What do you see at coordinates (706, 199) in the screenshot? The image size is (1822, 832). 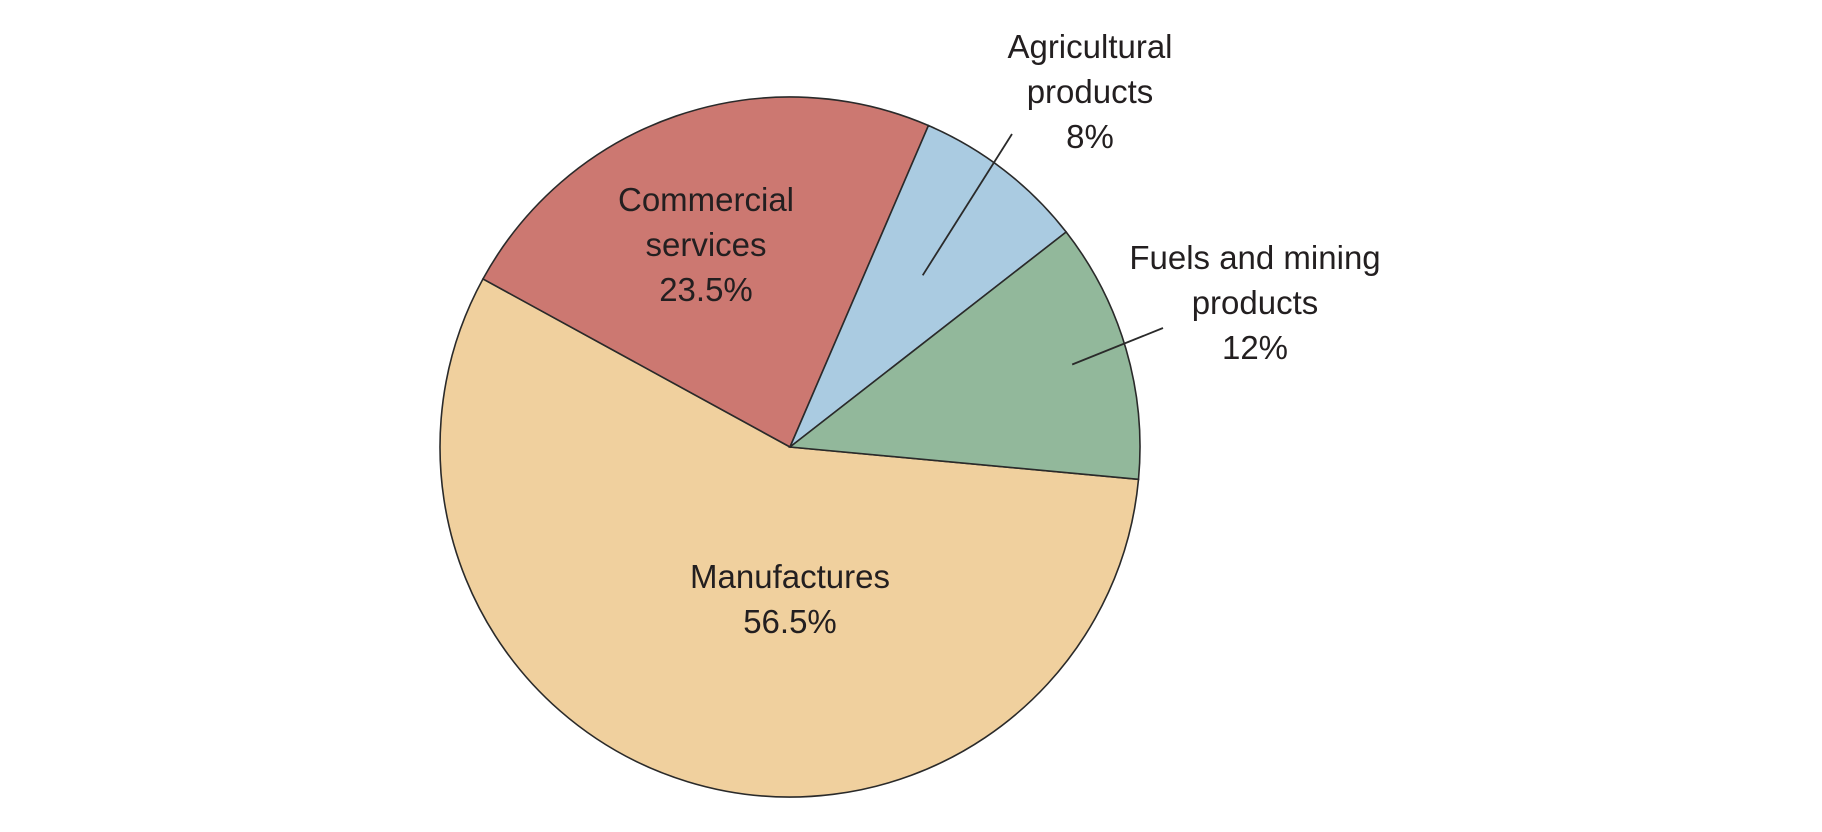 I see `slice-label-line: Commercial` at bounding box center [706, 199].